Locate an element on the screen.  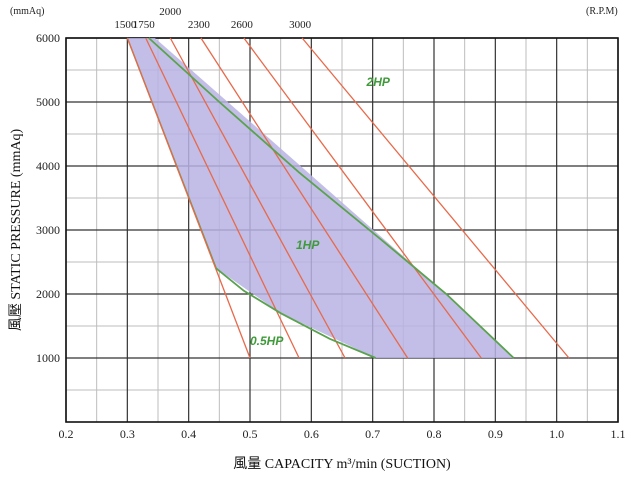
y-tick-label: 5000 is located at coordinates (48, 102).